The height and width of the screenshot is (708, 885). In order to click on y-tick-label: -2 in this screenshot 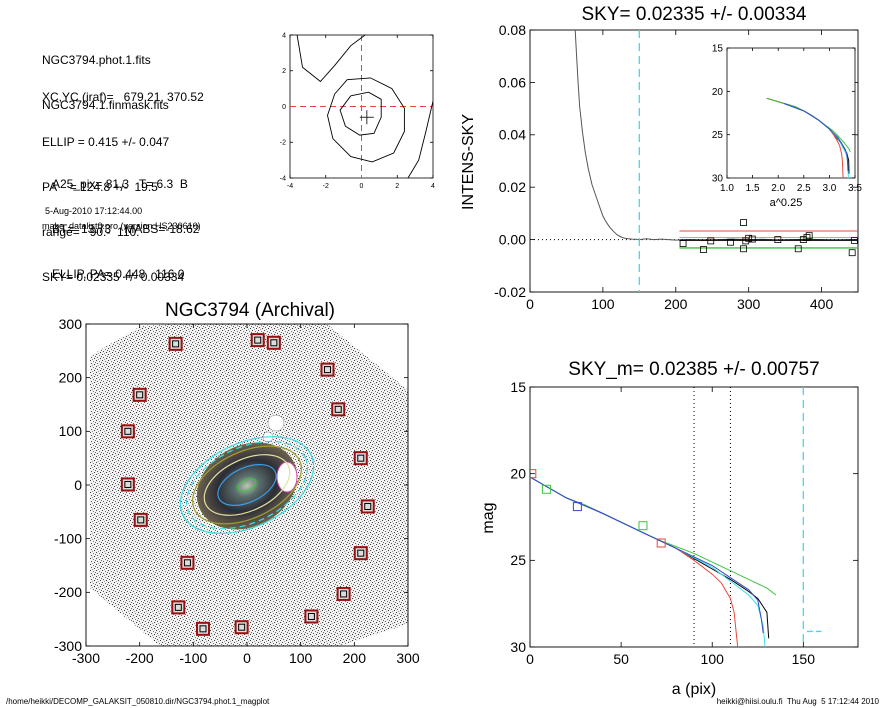, I will do `click(283, 143)`.